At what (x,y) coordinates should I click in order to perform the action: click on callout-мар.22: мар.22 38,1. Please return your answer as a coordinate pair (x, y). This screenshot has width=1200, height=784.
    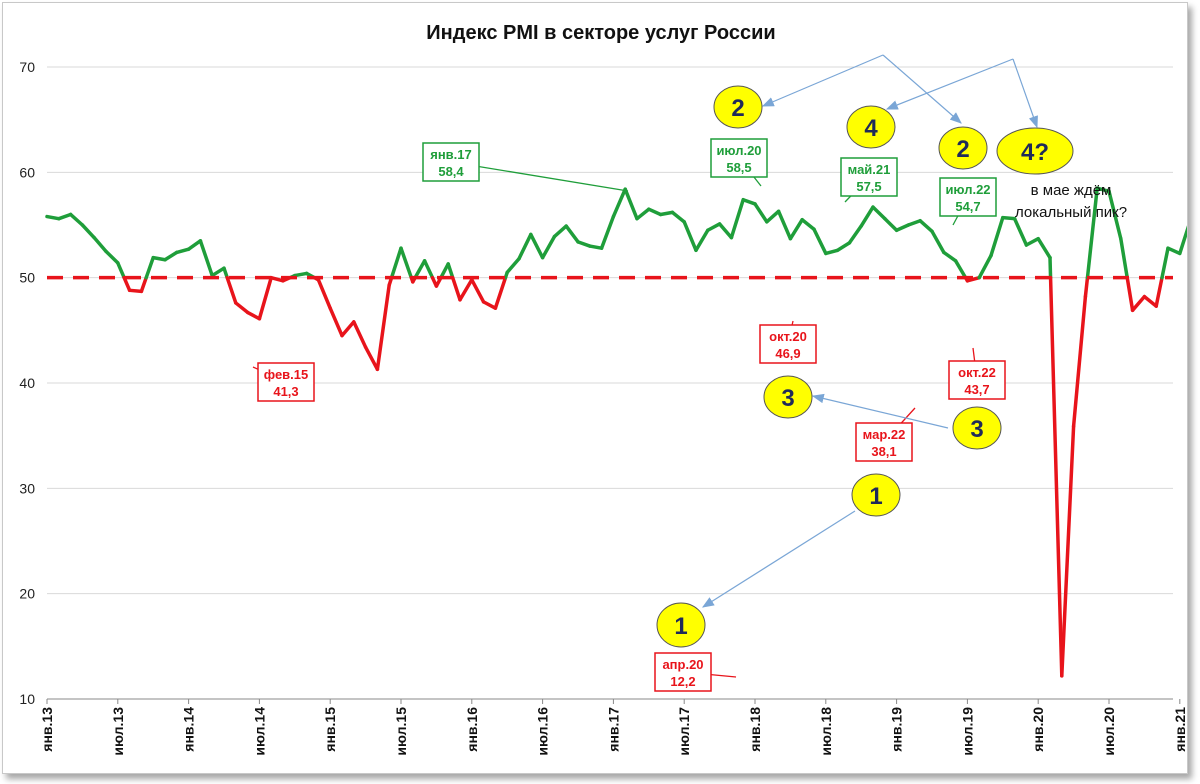
    Looking at the image, I should click on (885, 434).